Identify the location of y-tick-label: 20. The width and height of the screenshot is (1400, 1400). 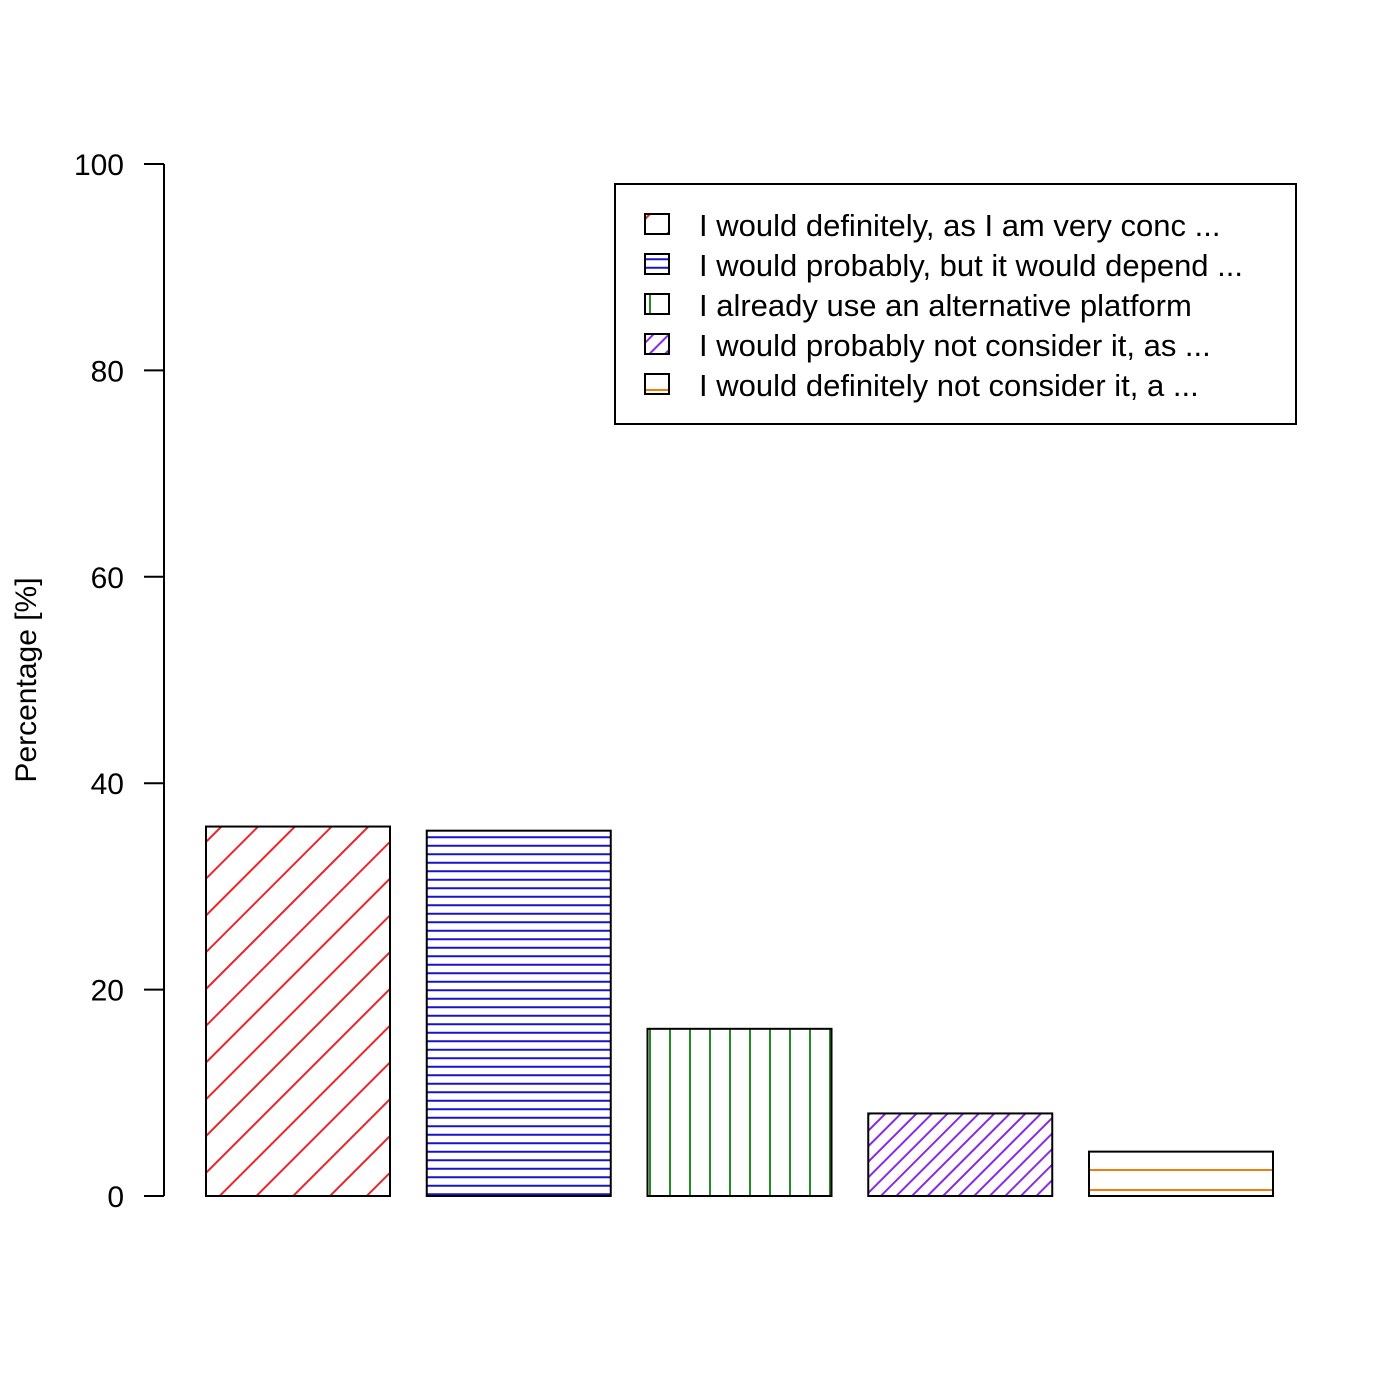
(107, 991).